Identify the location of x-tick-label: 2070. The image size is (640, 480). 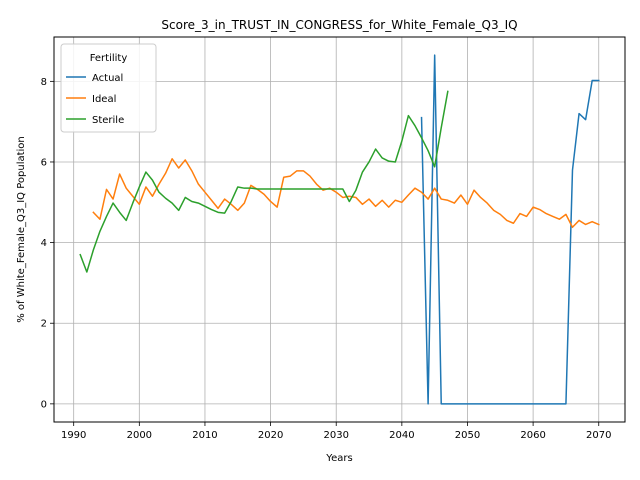
(598, 435).